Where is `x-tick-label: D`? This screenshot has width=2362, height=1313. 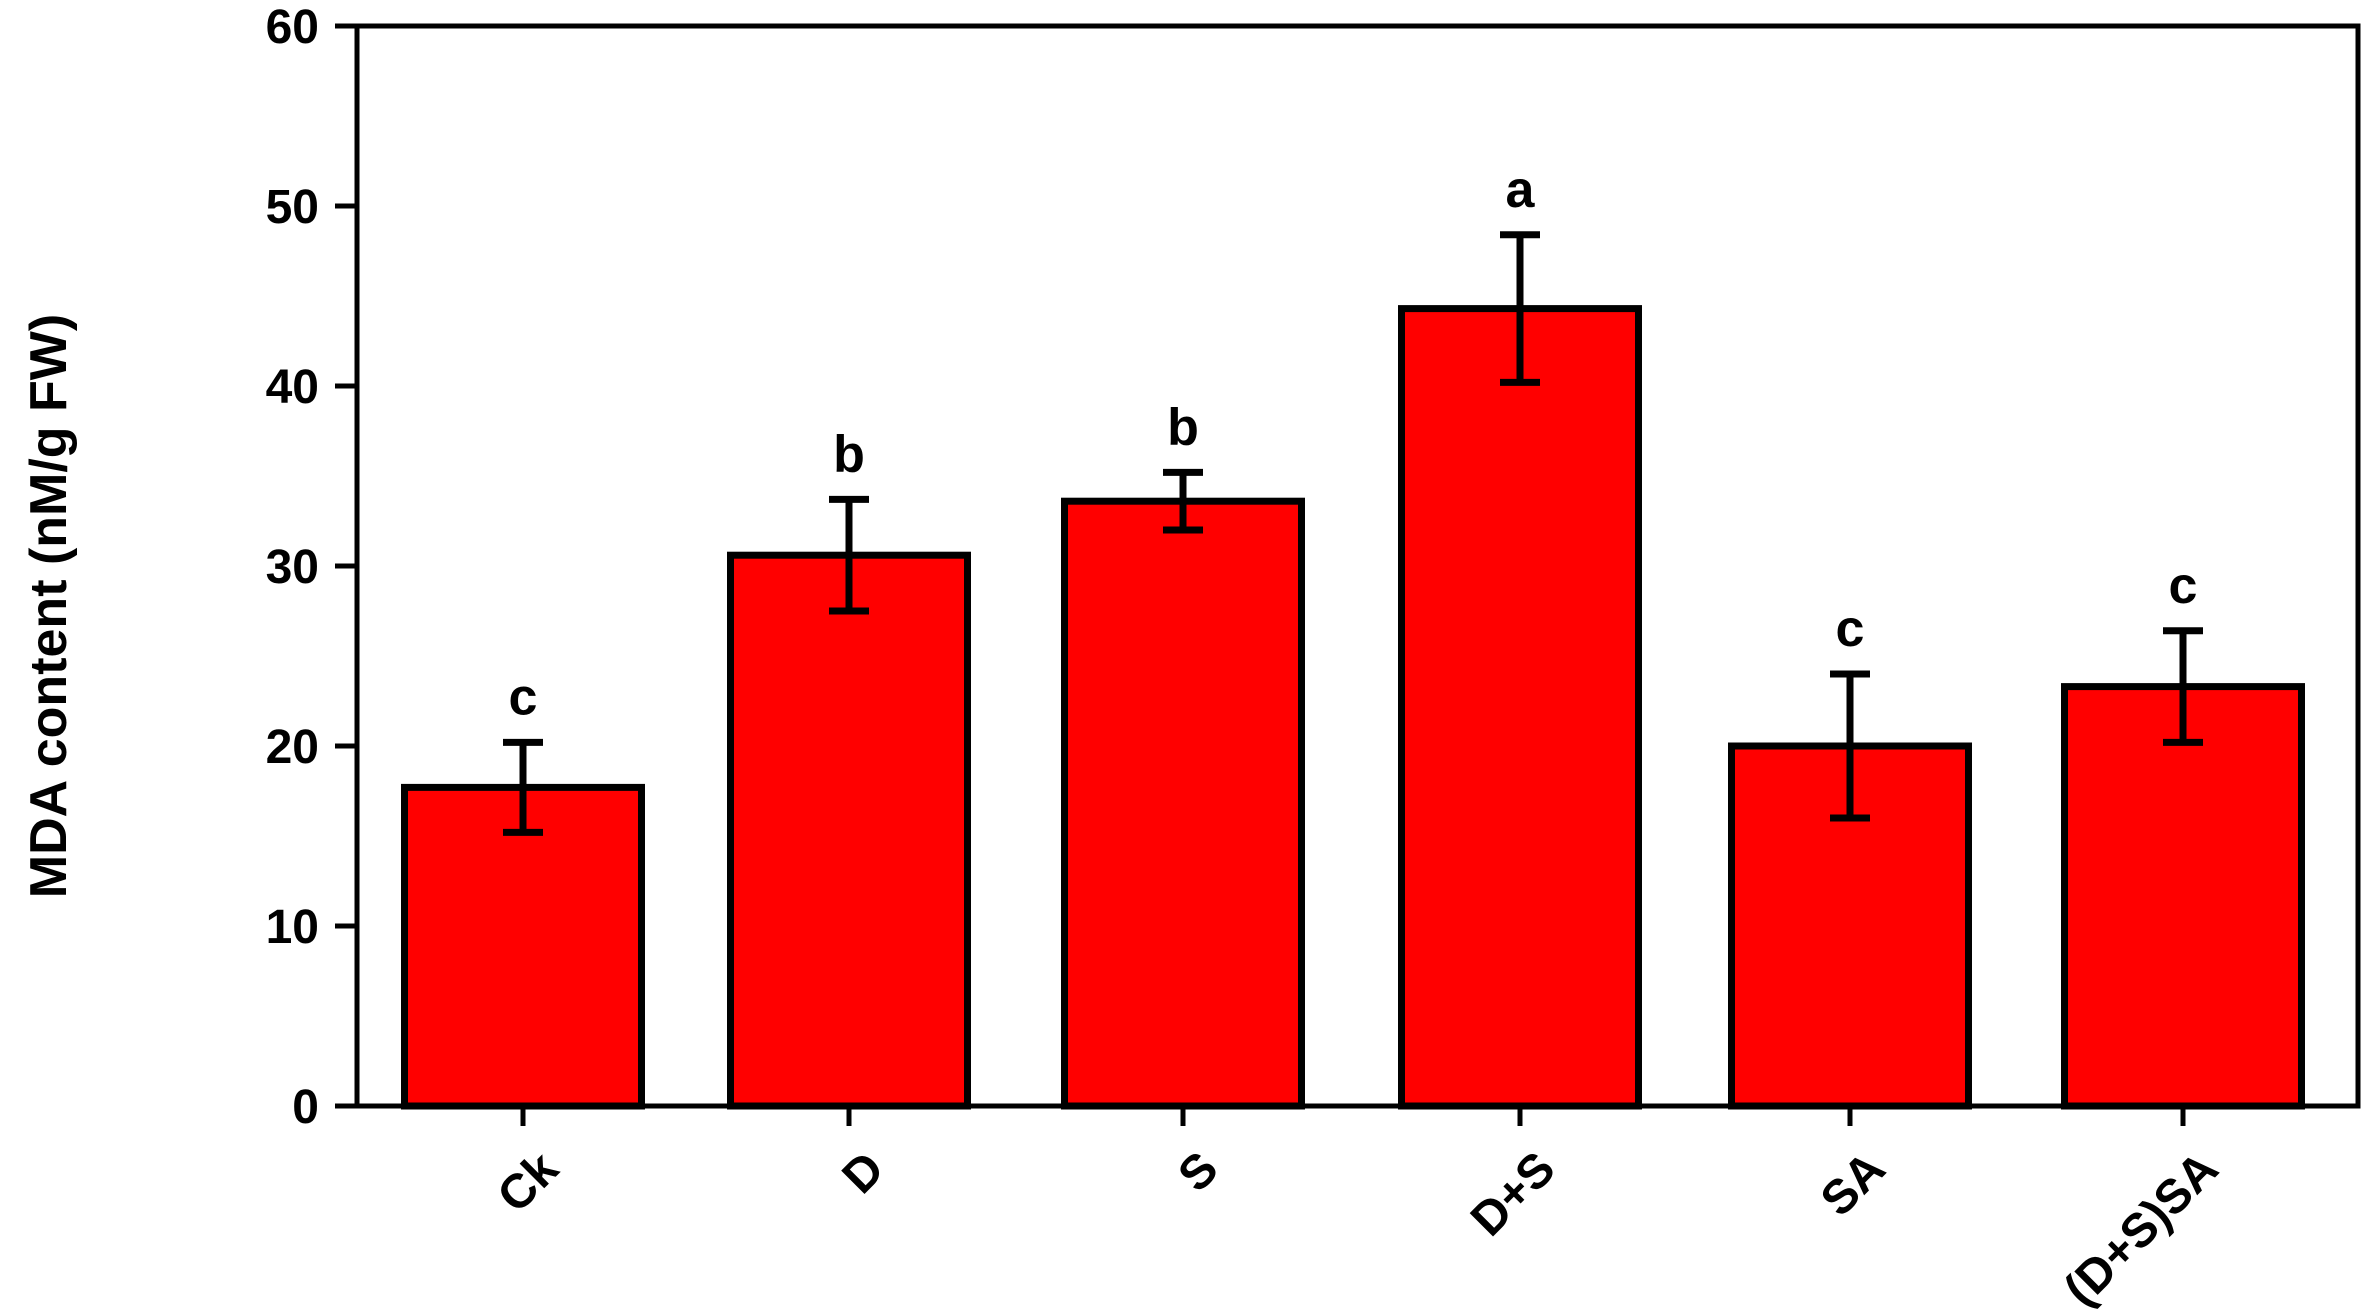 x-tick-label: D is located at coordinates (864, 1173).